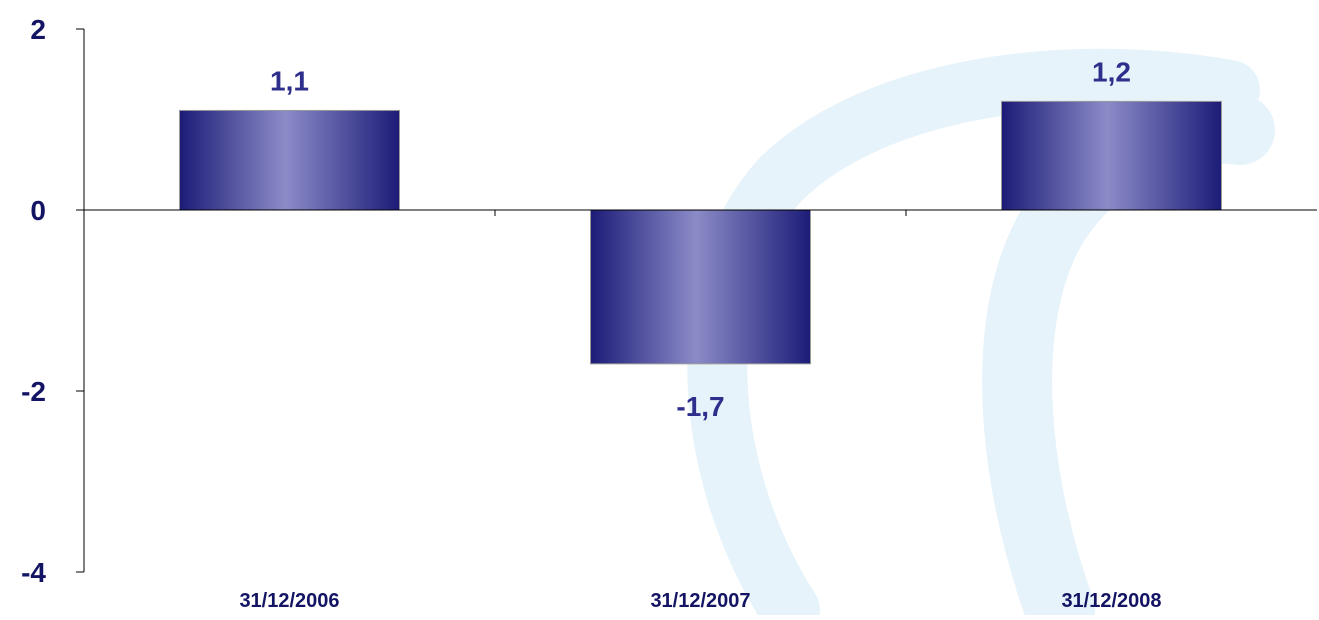 The width and height of the screenshot is (1319, 620). What do you see at coordinates (700, 406) in the screenshot?
I see `data-label: -1,7` at bounding box center [700, 406].